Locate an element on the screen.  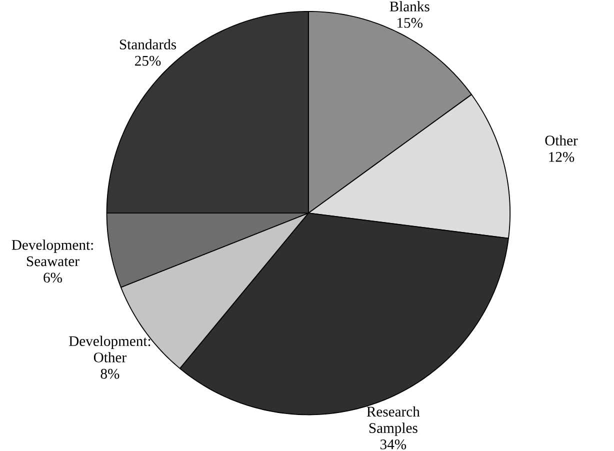
data-label: 15% is located at coordinates (410, 23).